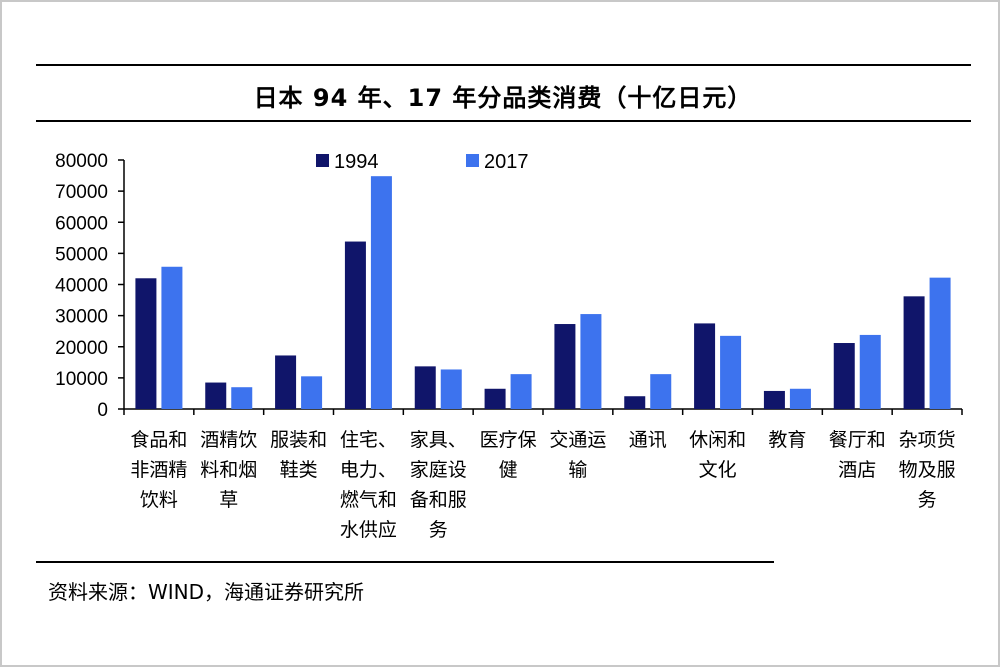 This screenshot has width=1000, height=667. I want to click on category-label: 备和服, so click(438, 500).